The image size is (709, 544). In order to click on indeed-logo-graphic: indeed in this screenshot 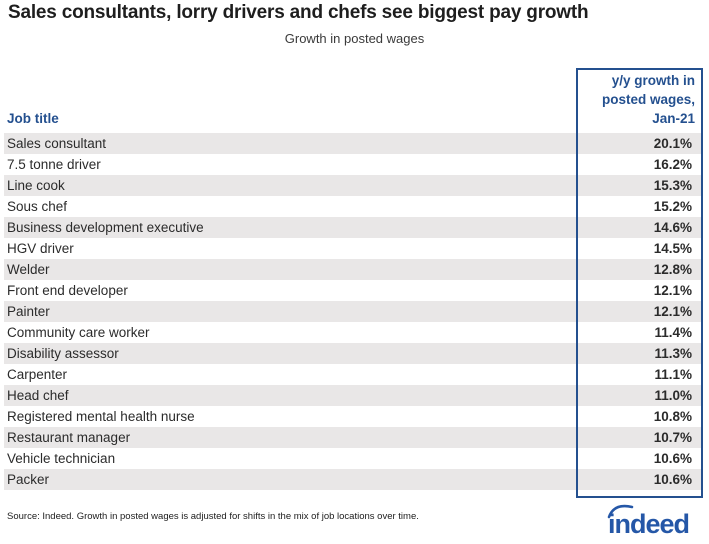, I will do `click(648, 521)`.